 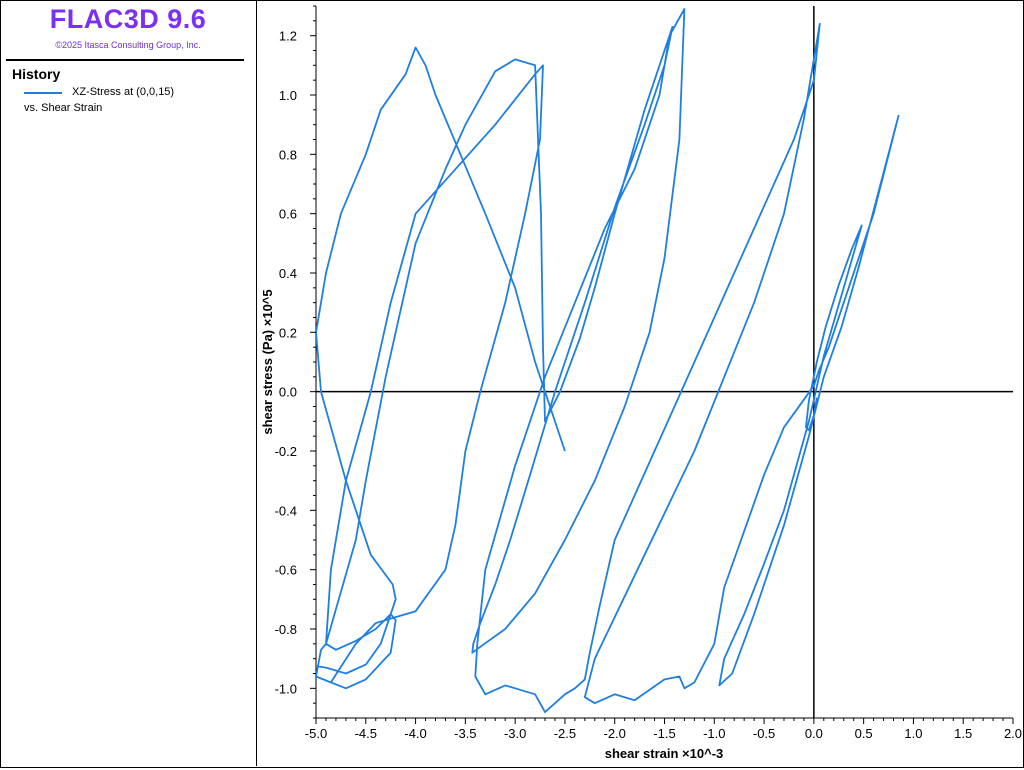 I want to click on x-tick-label: -2.5, so click(x=565, y=733).